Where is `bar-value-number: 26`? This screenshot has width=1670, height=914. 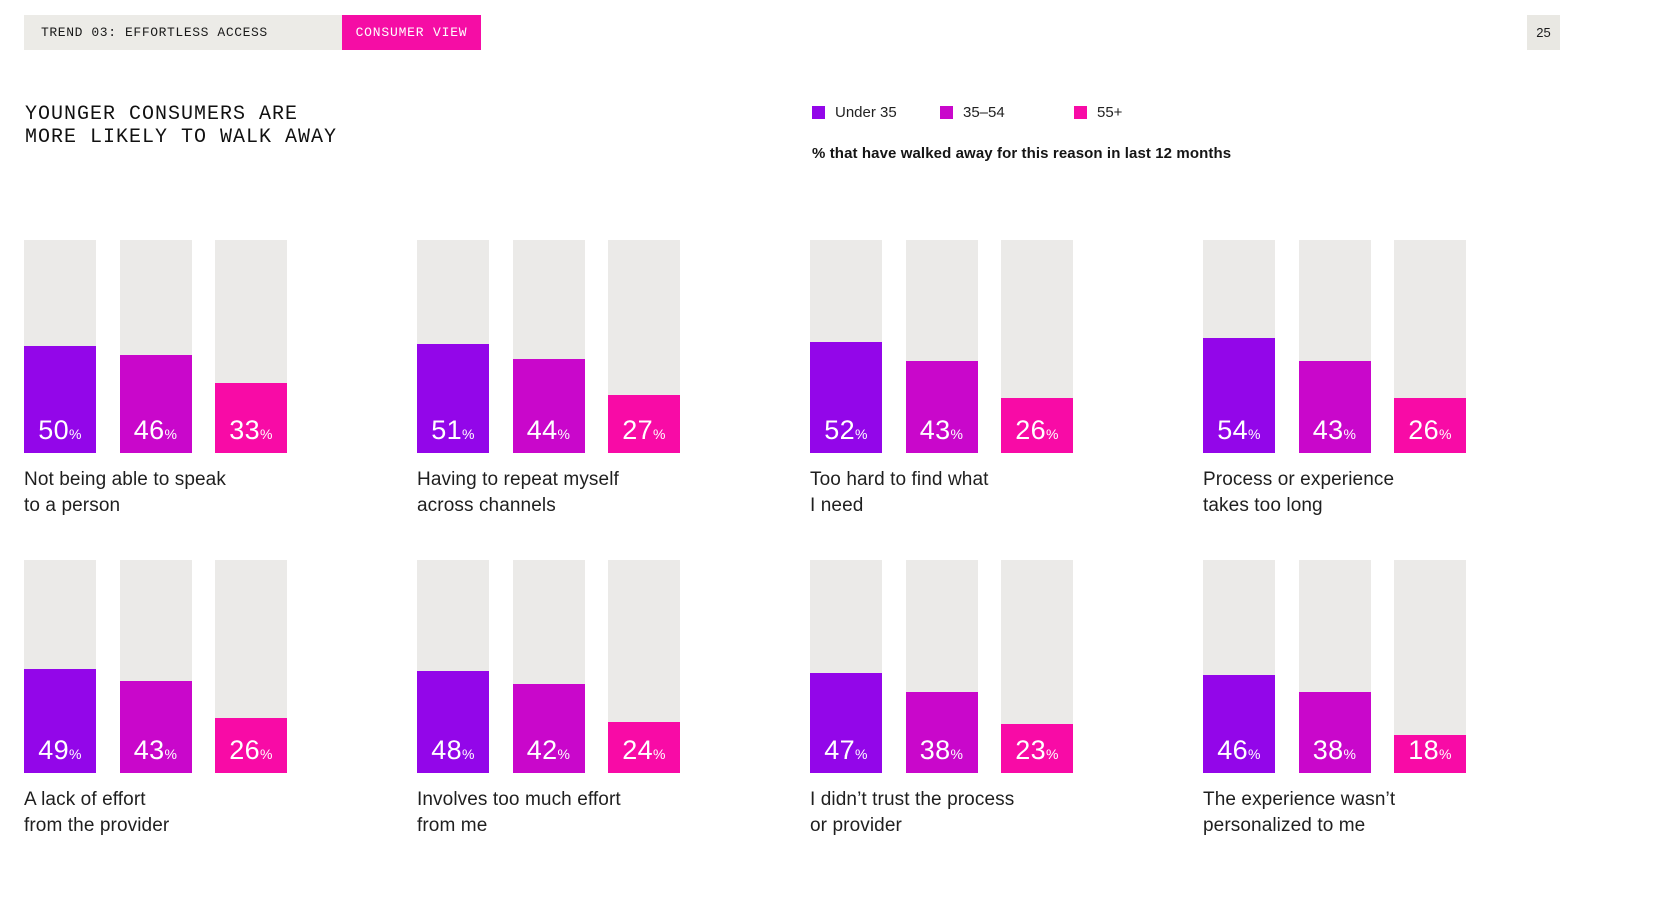
bar-value-number: 26 is located at coordinates (1423, 430).